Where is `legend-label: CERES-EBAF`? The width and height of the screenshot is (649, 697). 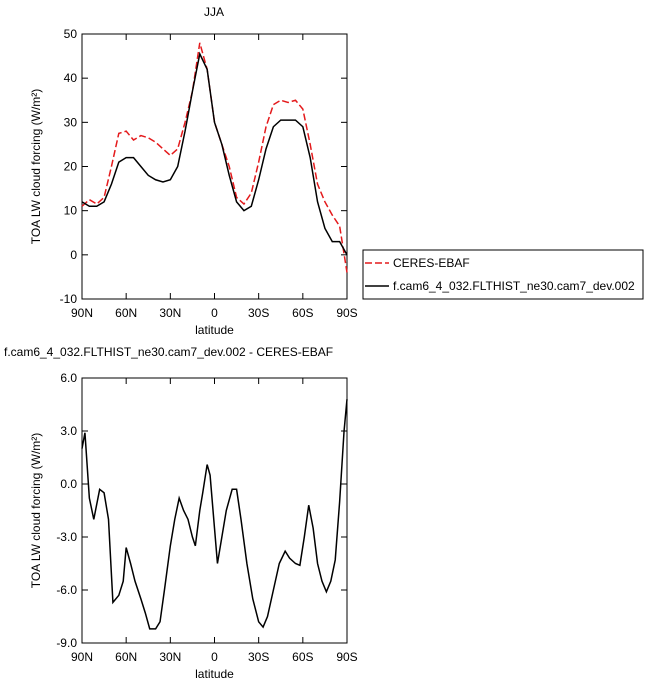 legend-label: CERES-EBAF is located at coordinates (431, 263).